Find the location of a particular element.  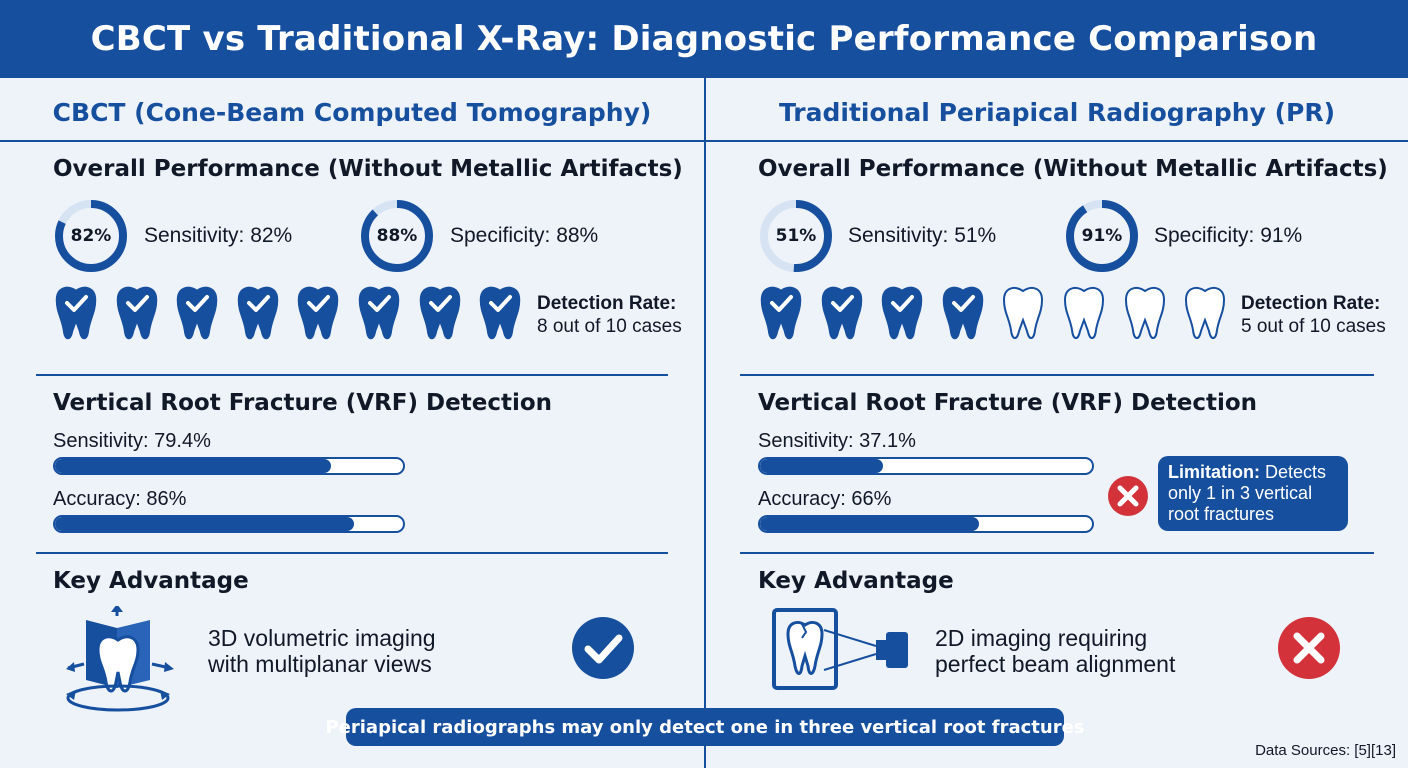

sensitivity-ring-label: 82% is located at coordinates (91, 236).